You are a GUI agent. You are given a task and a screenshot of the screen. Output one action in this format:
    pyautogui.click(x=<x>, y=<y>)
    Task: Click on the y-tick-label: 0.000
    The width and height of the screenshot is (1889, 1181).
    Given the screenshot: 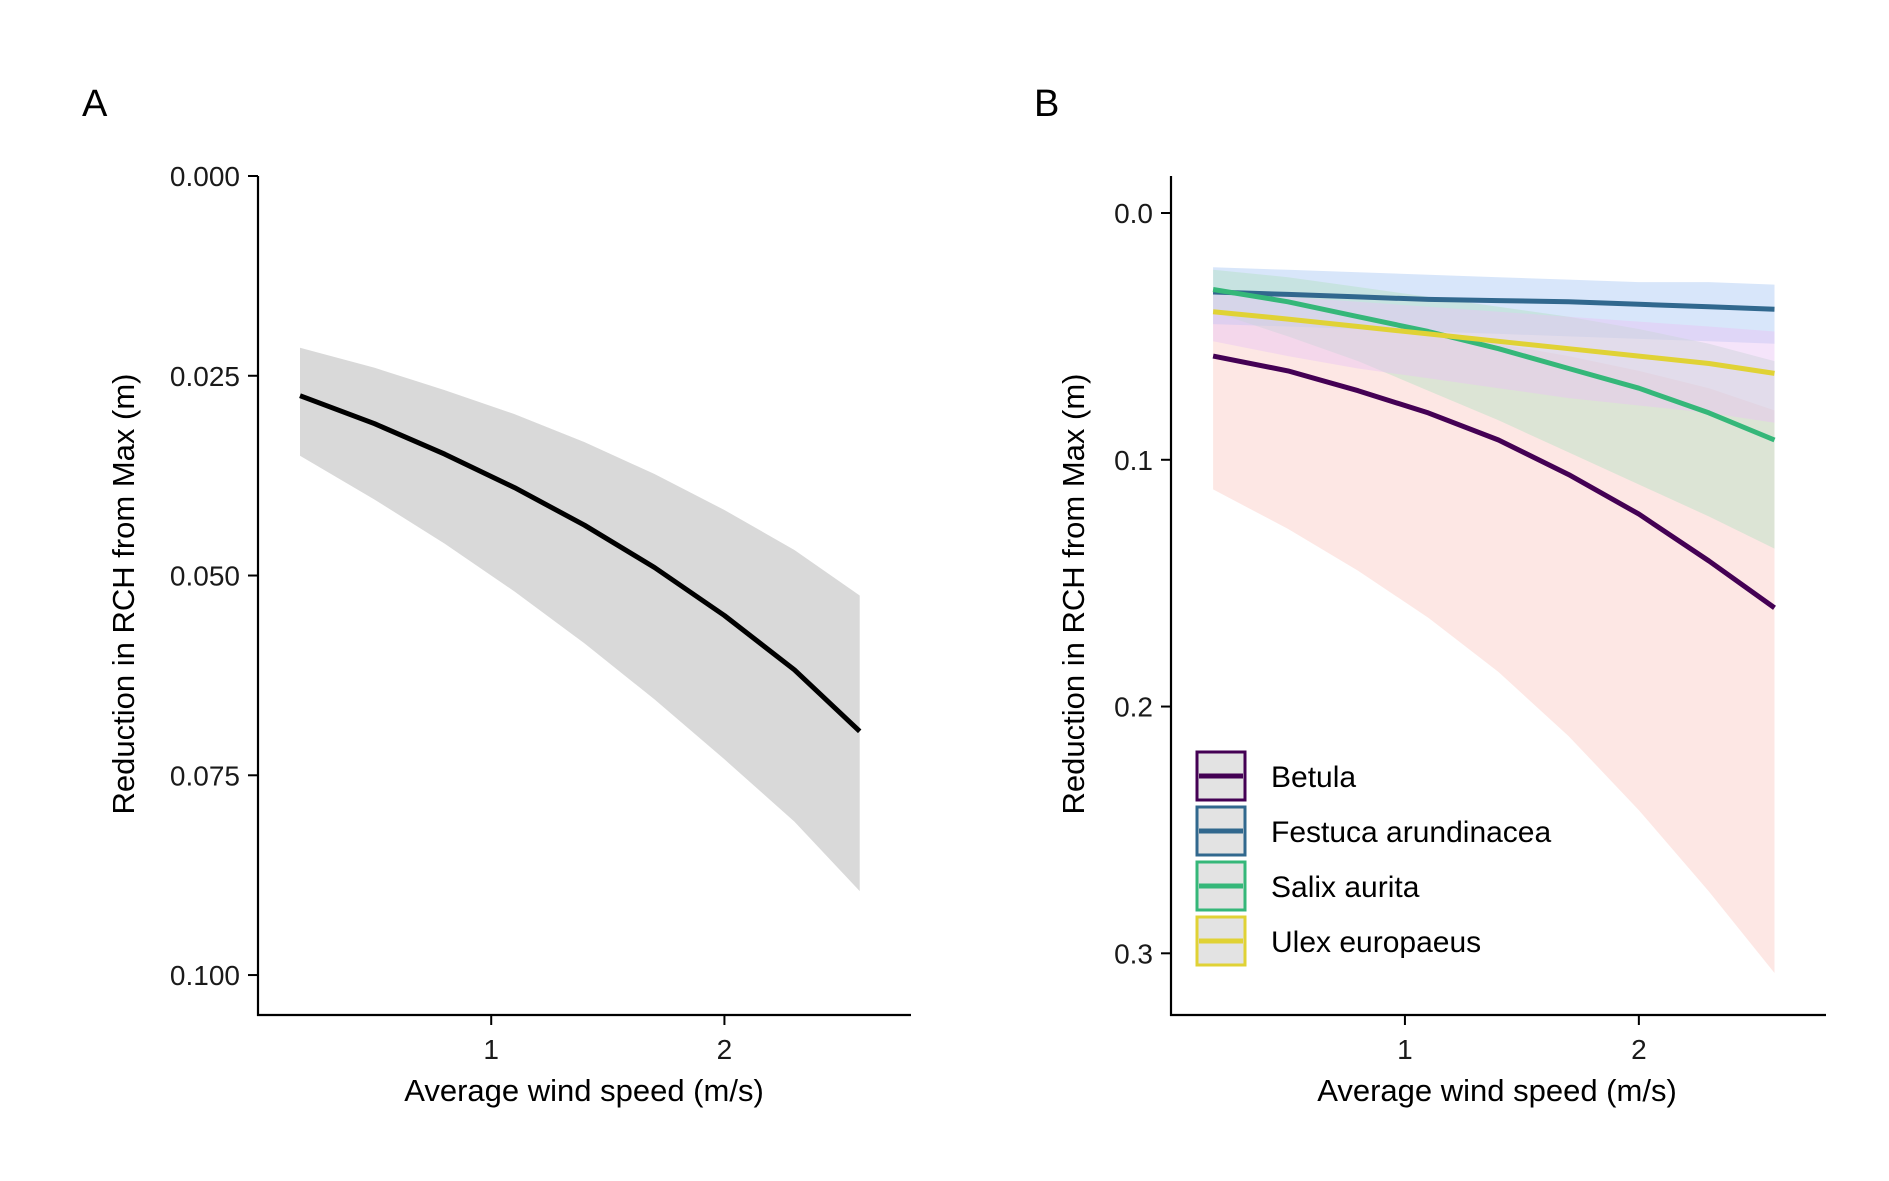 What is the action you would take?
    pyautogui.click(x=205, y=176)
    